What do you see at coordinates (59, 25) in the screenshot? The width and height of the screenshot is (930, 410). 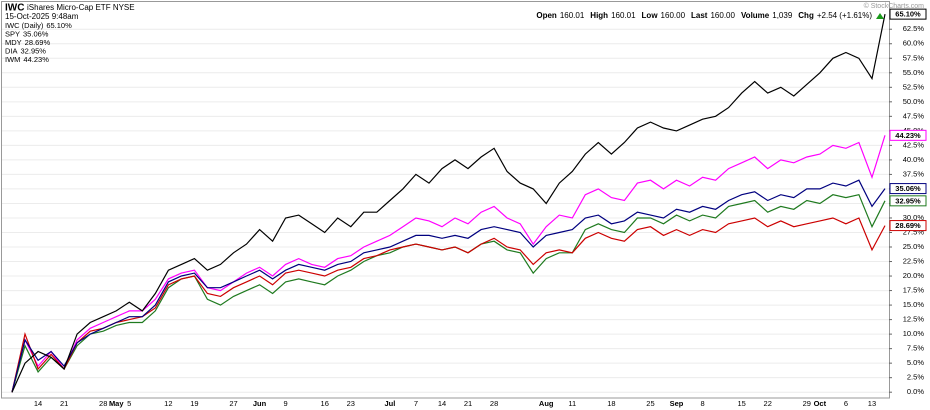 I see `legend-value: 65.10%` at bounding box center [59, 25].